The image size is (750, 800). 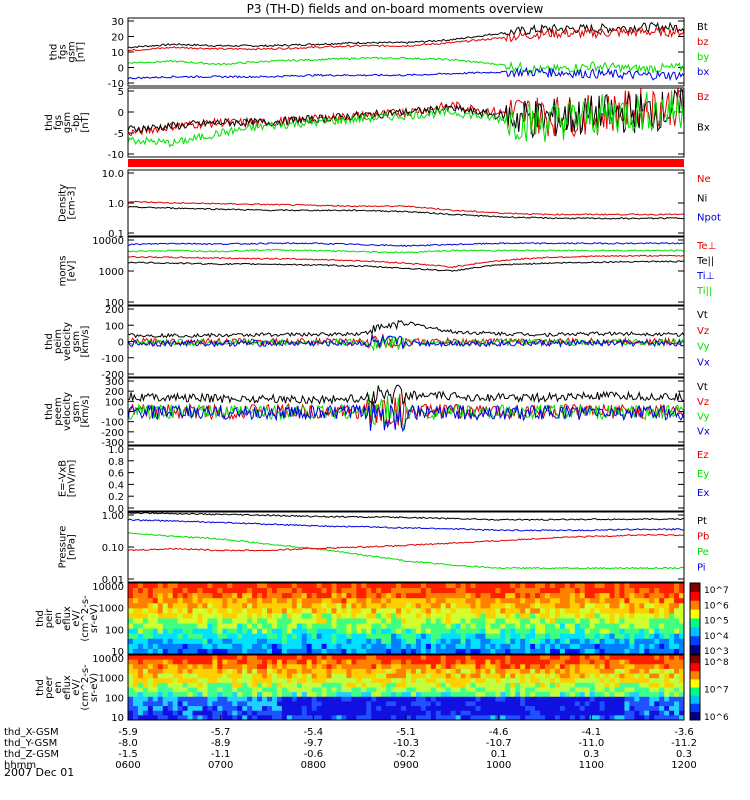 I want to click on y-tick-label: 10, so click(x=117, y=718).